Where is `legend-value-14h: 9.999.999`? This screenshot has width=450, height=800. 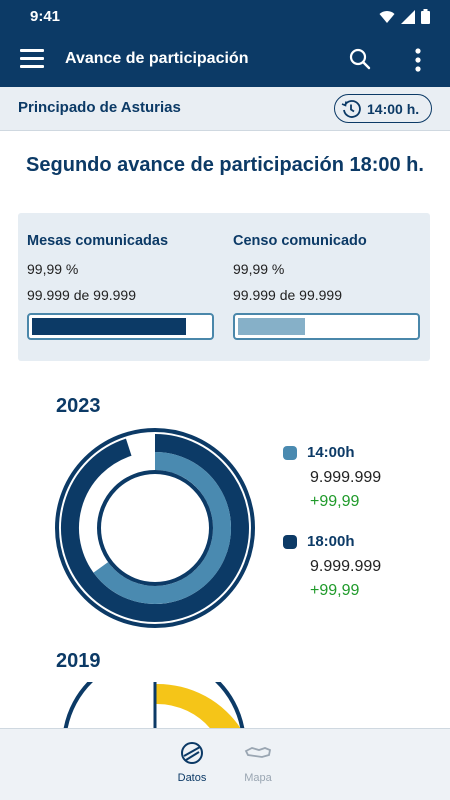
legend-value-14h: 9.999.999 is located at coordinates (346, 477).